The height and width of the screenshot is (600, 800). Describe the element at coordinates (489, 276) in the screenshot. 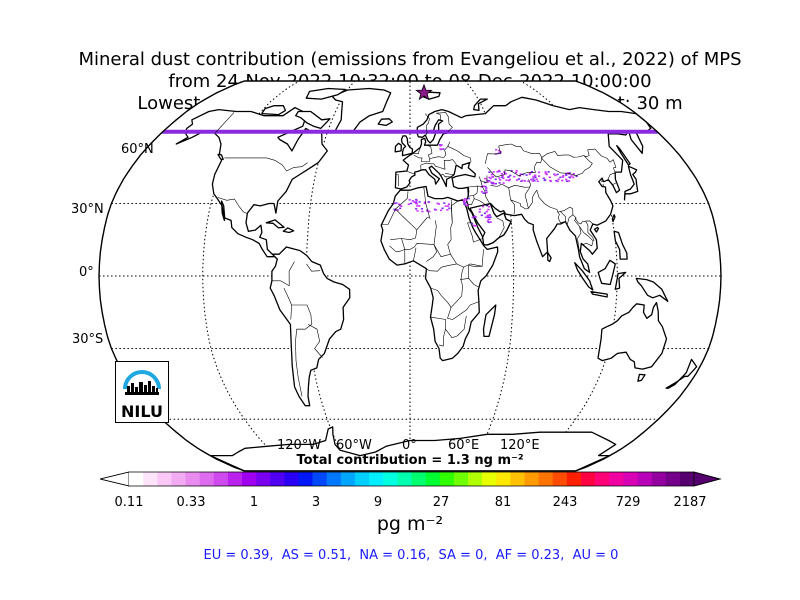

I see `meridian-line` at that location.